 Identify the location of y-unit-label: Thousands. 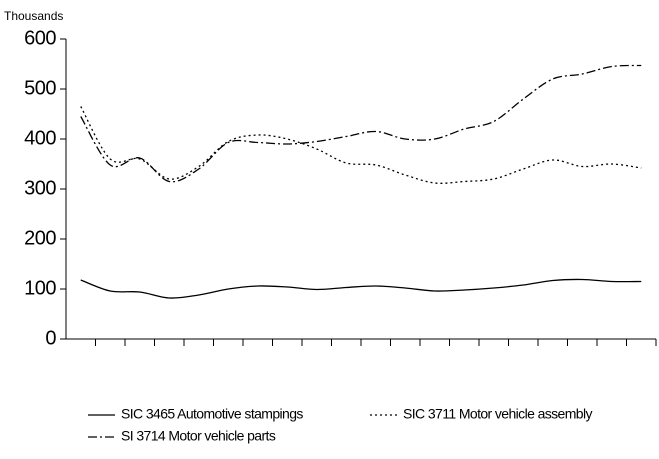
(33, 16).